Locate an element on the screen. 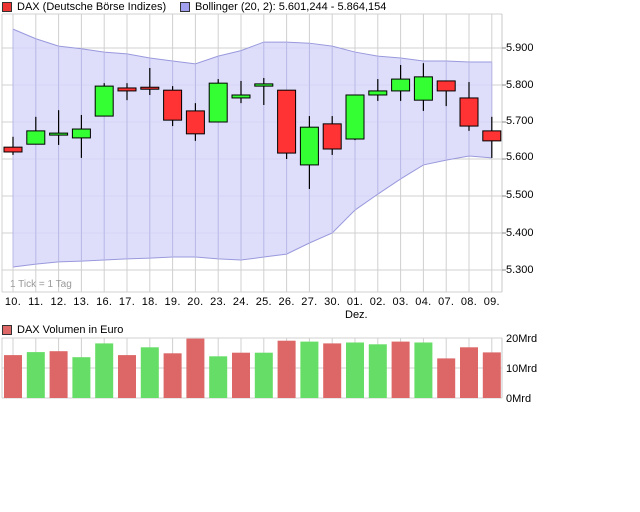  x-tick-label: 25. is located at coordinates (263, 302).